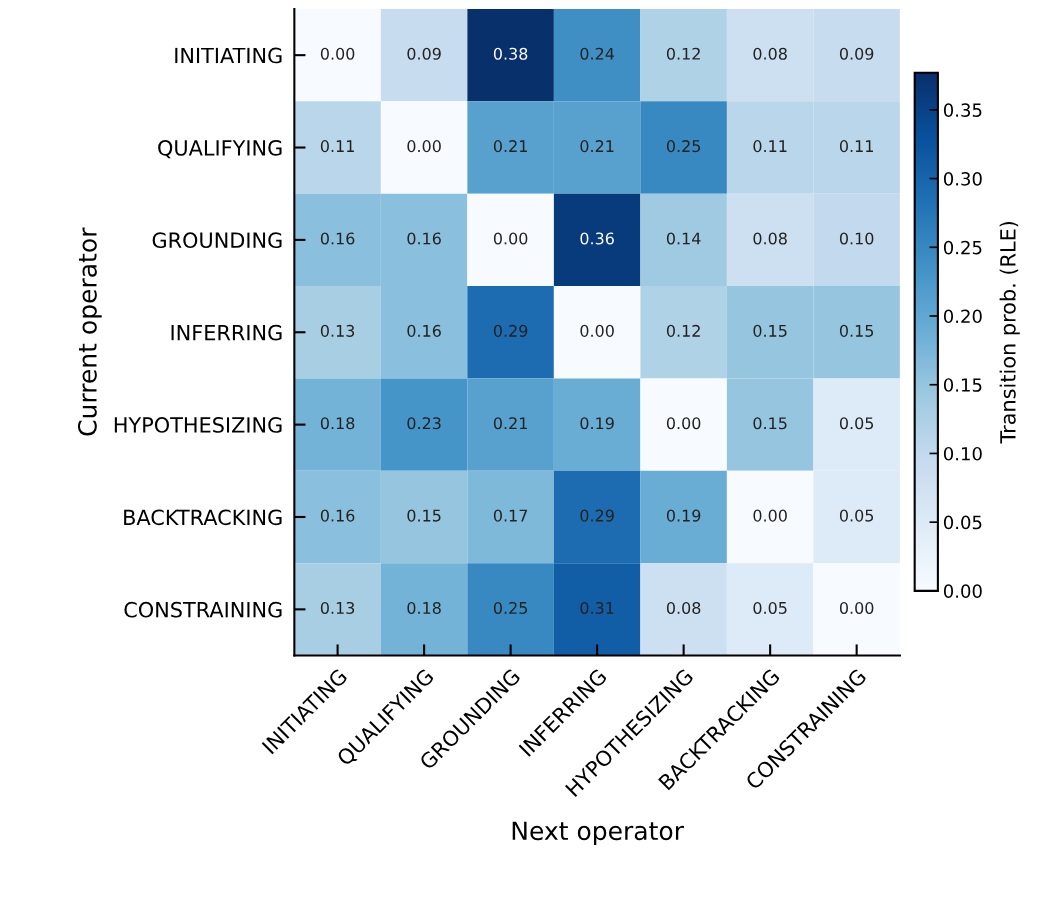 Image resolution: width=1055 pixels, height=898 pixels. What do you see at coordinates (203, 517) in the screenshot?
I see `y-tick-label: BACKTRACKING` at bounding box center [203, 517].